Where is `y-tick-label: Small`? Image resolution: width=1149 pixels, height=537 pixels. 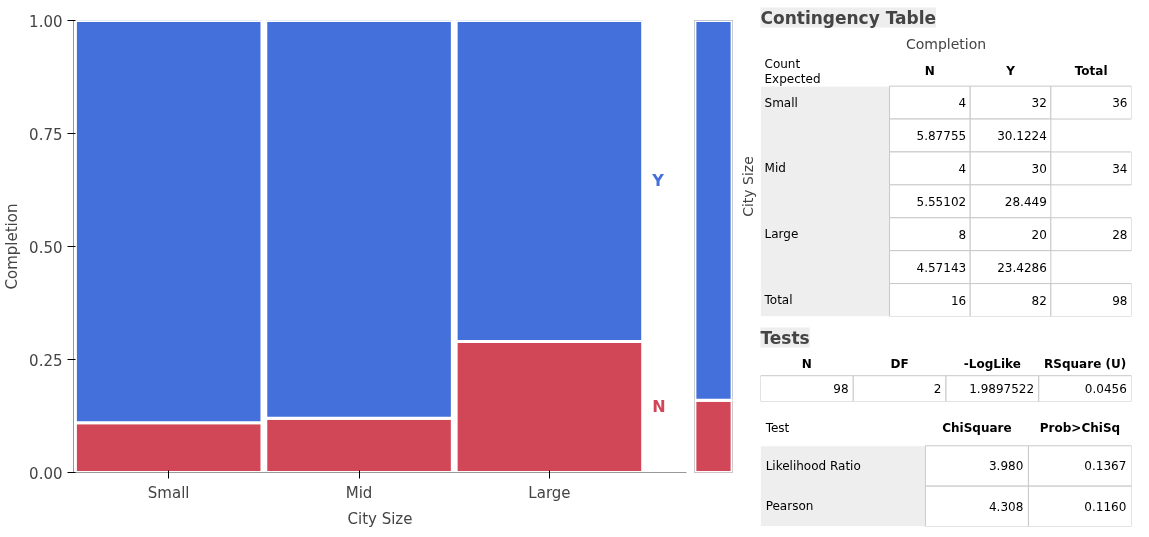 y-tick-label: Small is located at coordinates (781, 102).